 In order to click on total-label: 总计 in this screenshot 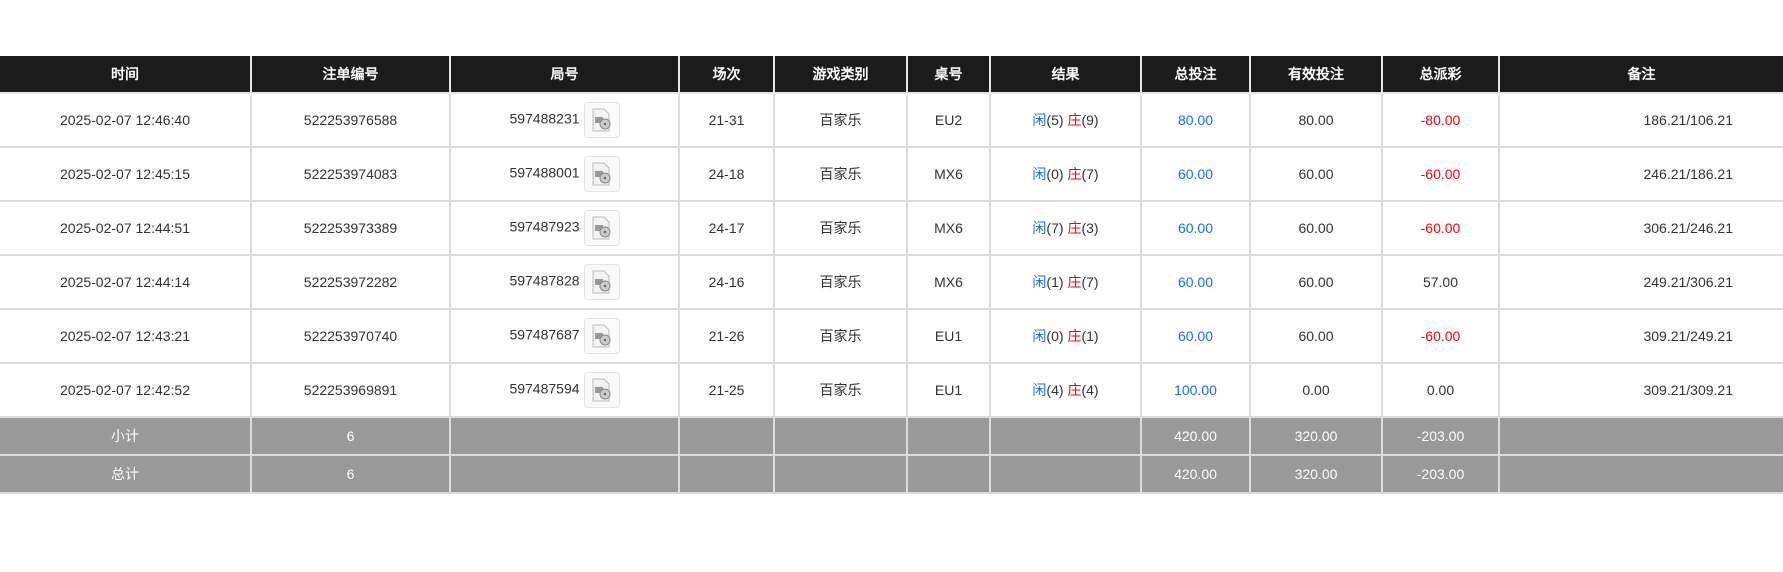, I will do `click(126, 474)`.